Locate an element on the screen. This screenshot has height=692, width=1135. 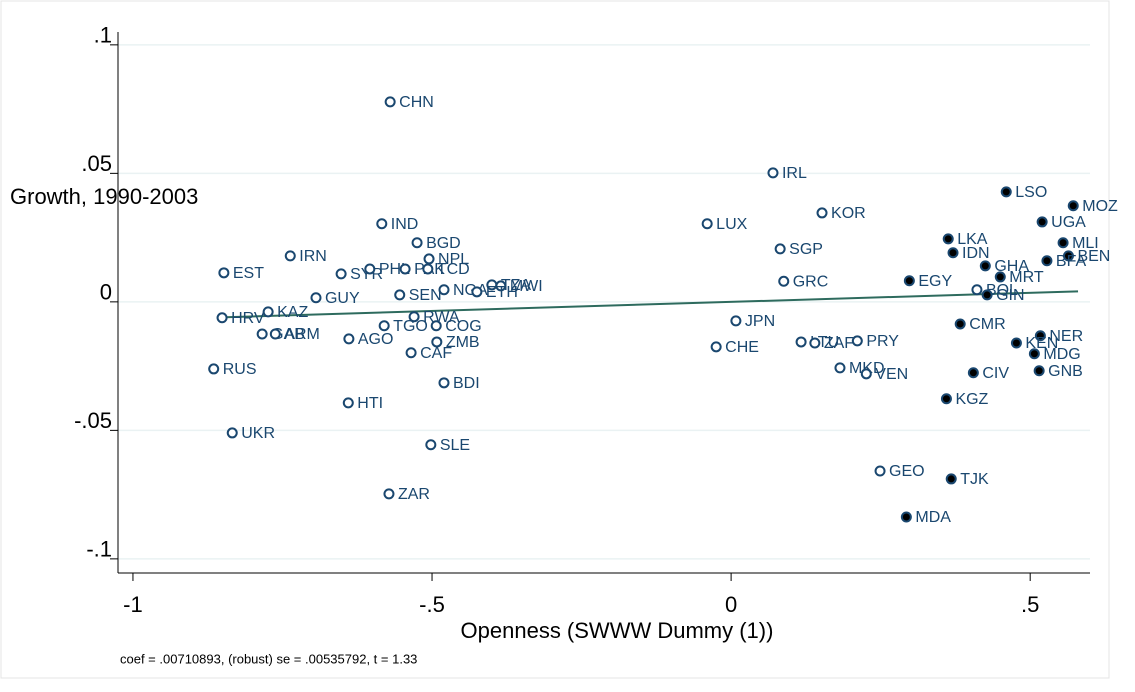
point-label: CHN is located at coordinates (416, 102).